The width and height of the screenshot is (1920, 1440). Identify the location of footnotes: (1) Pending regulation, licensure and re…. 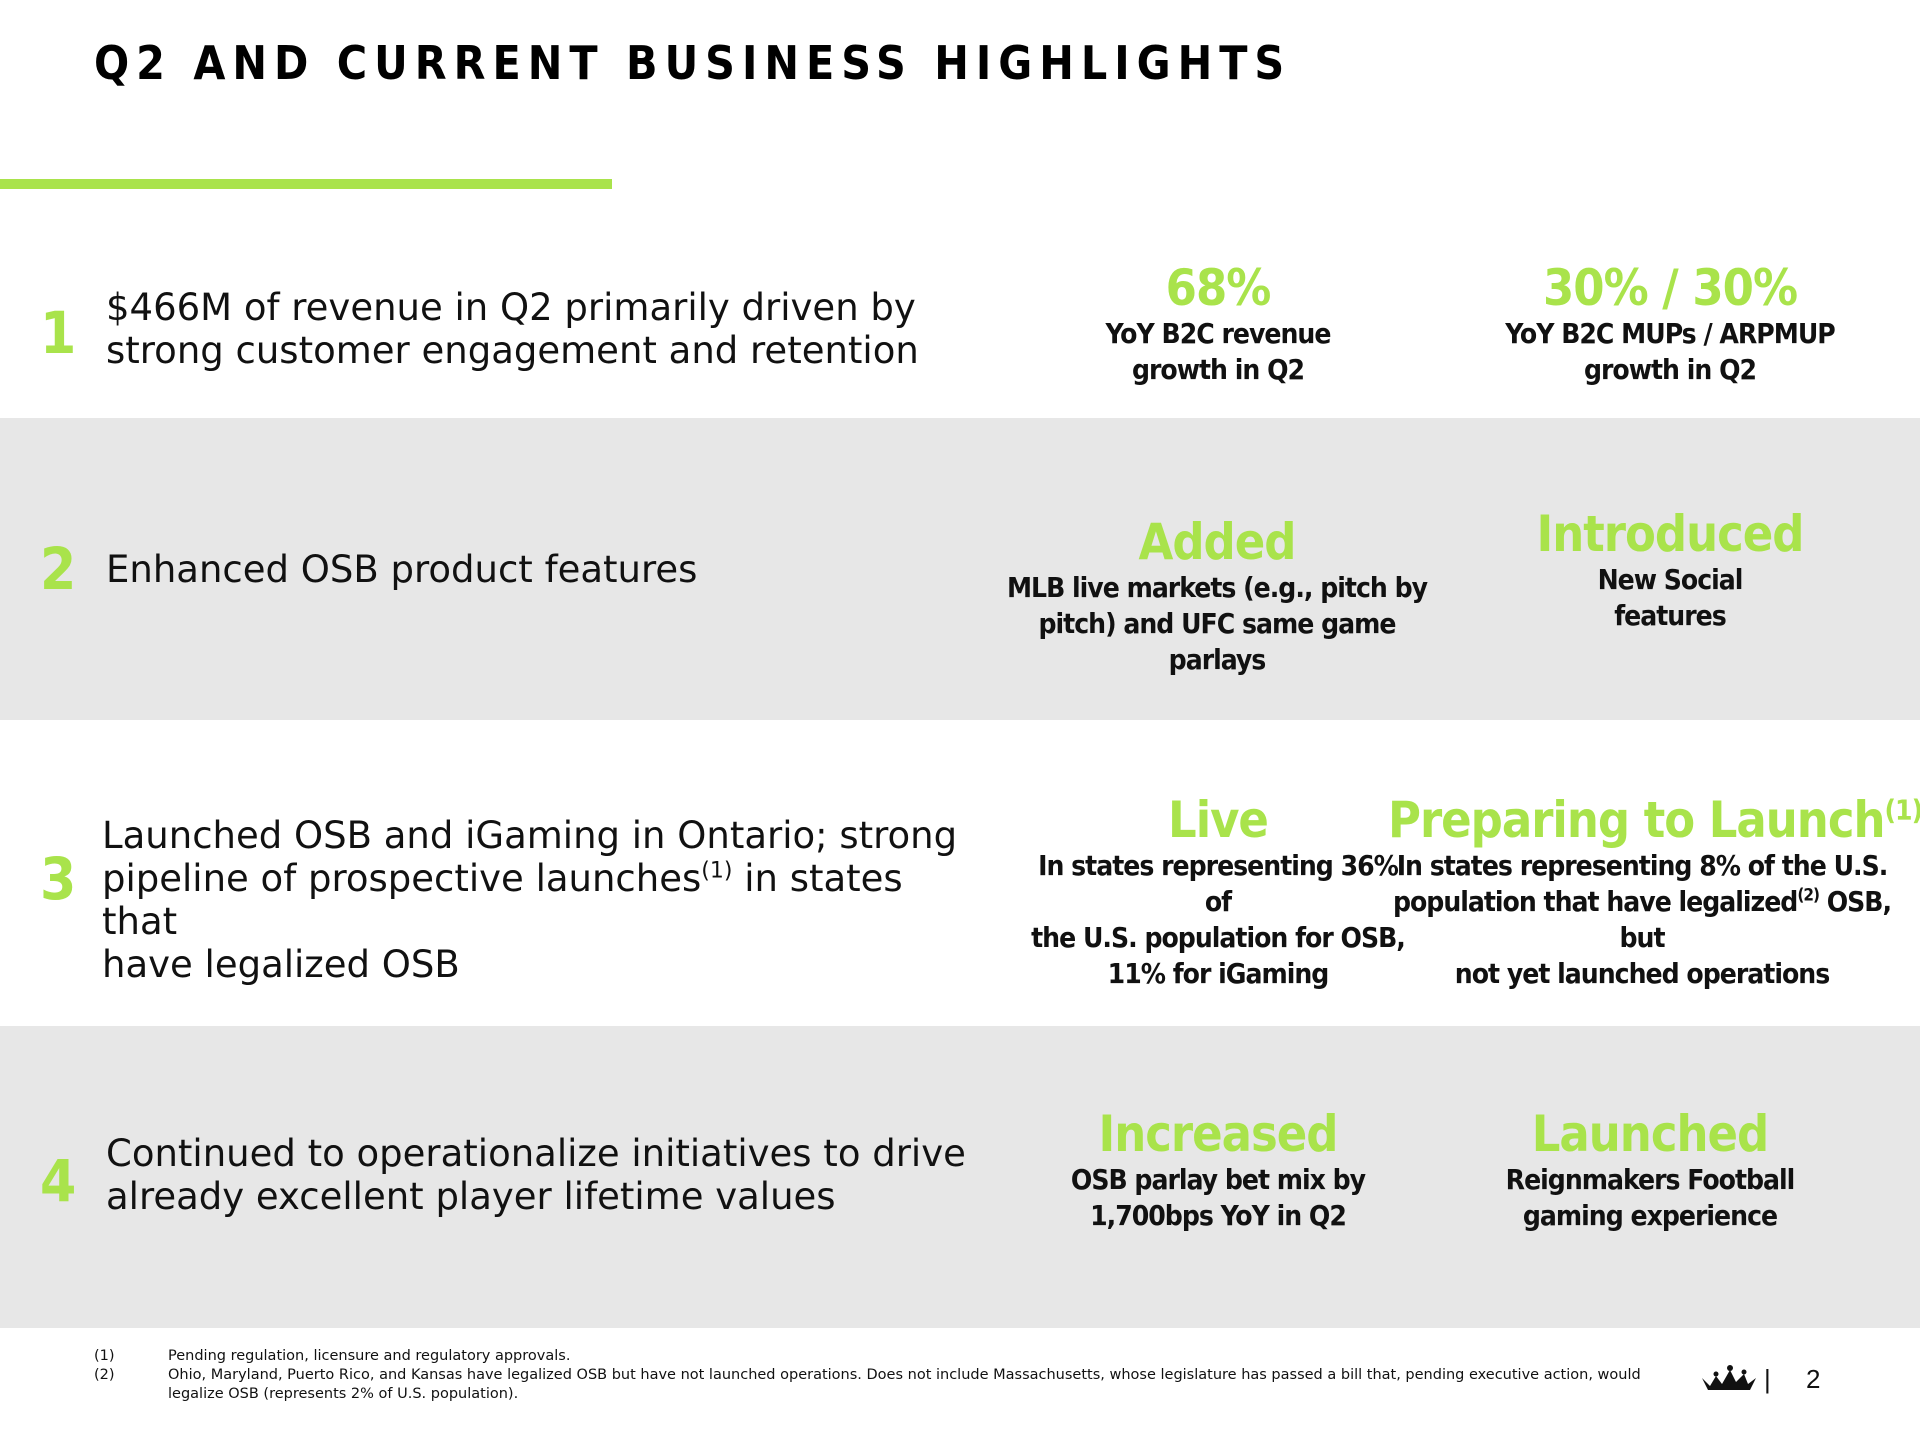
(884, 1375).